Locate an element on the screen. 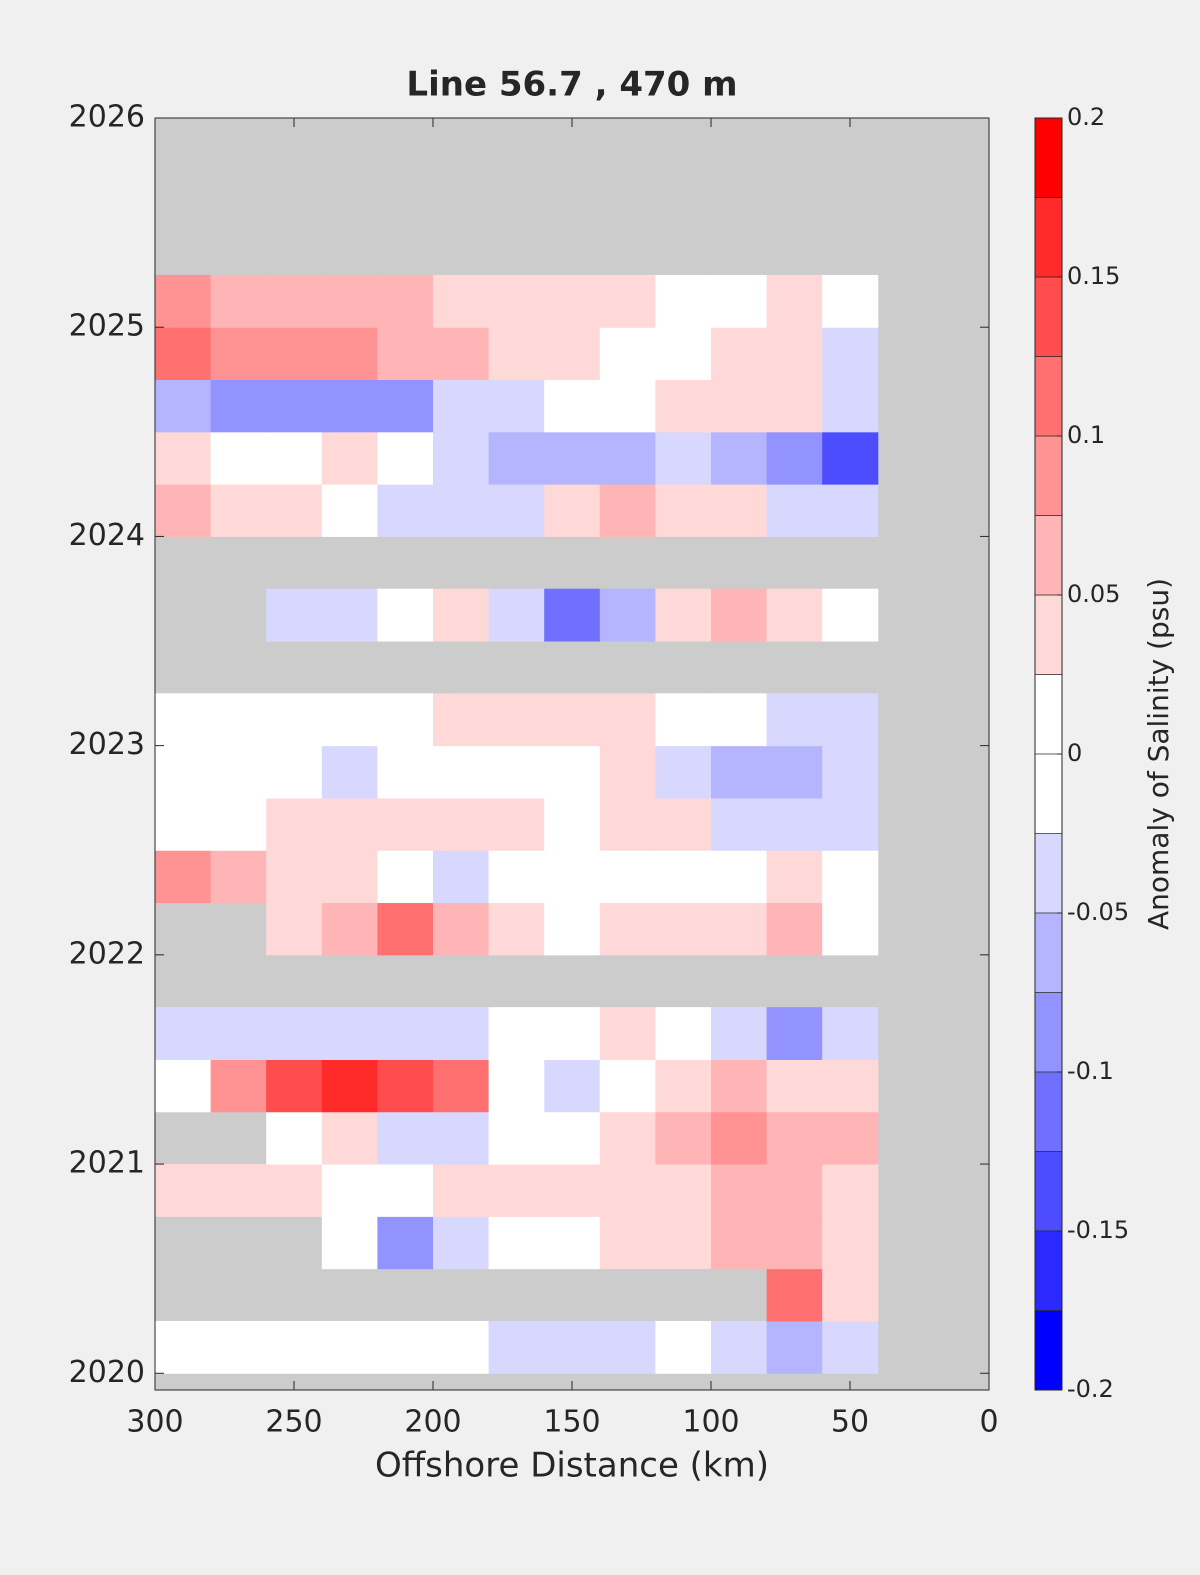  y-tick-label: 2021 is located at coordinates (107, 1163).